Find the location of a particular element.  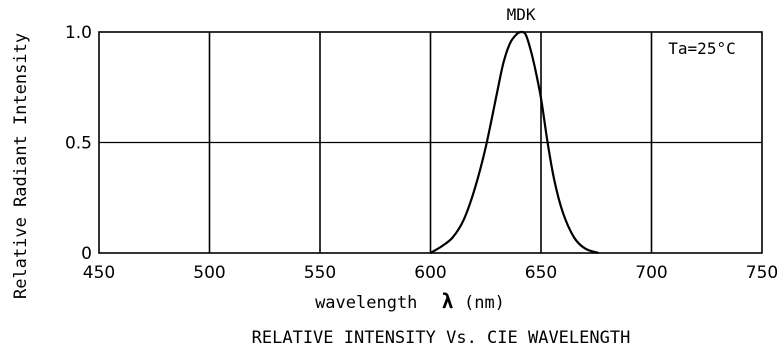

x-tick-label: 700 is located at coordinates (651, 273).